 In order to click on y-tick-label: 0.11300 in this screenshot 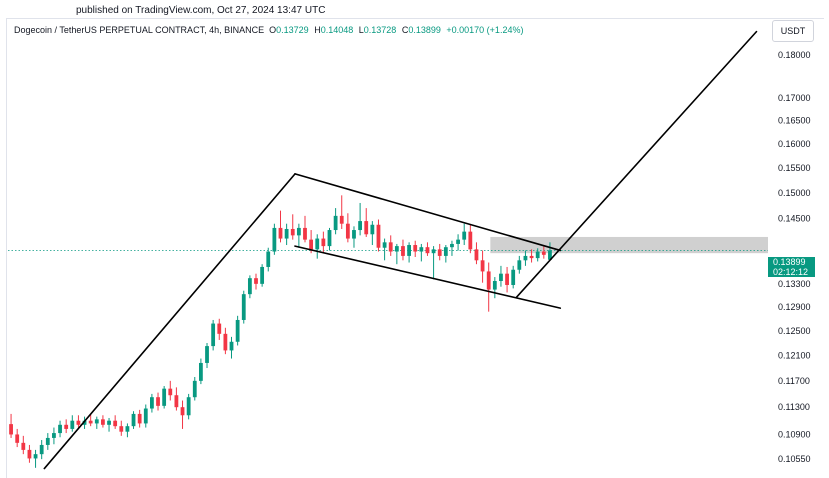, I will do `click(794, 407)`.